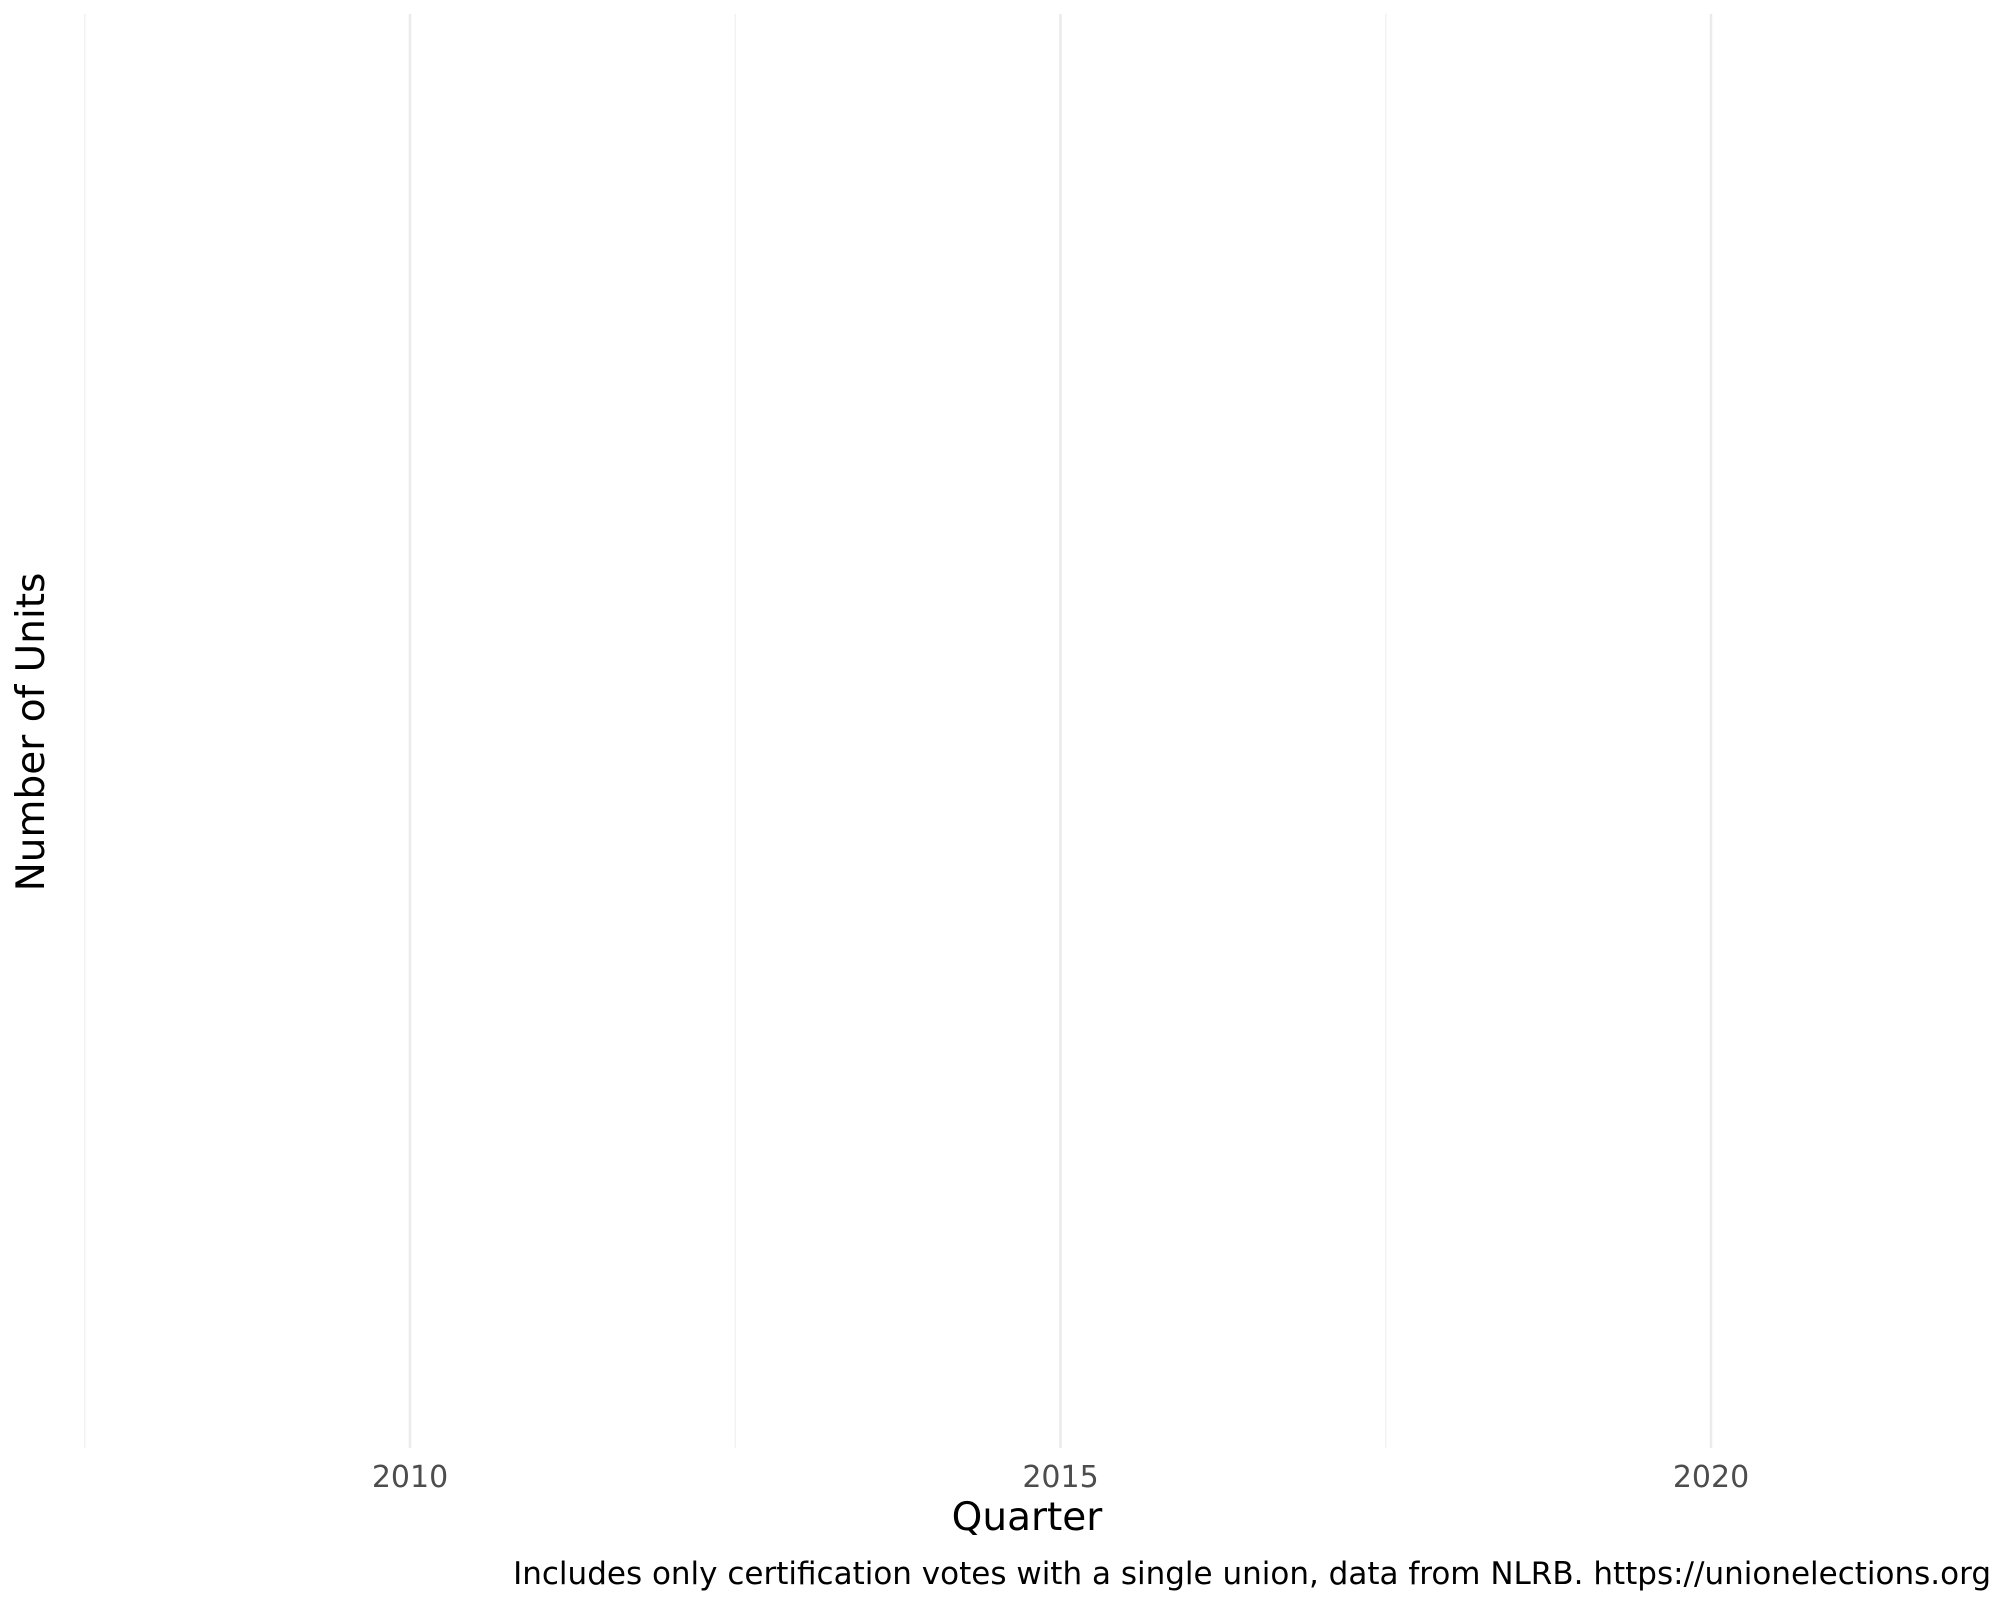 The width and height of the screenshot is (2000, 1600). What do you see at coordinates (1711, 1477) in the screenshot?
I see `x-tick-label: 2020` at bounding box center [1711, 1477].